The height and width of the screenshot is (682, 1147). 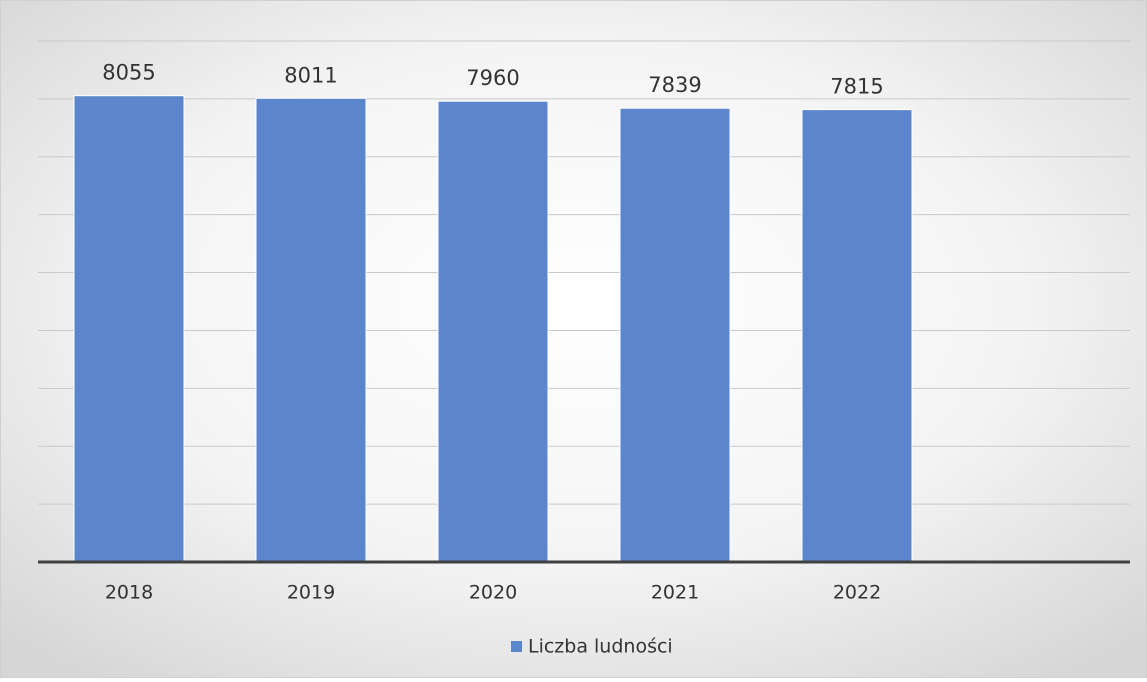 What do you see at coordinates (674, 85) in the screenshot?
I see `data-label: 7839` at bounding box center [674, 85].